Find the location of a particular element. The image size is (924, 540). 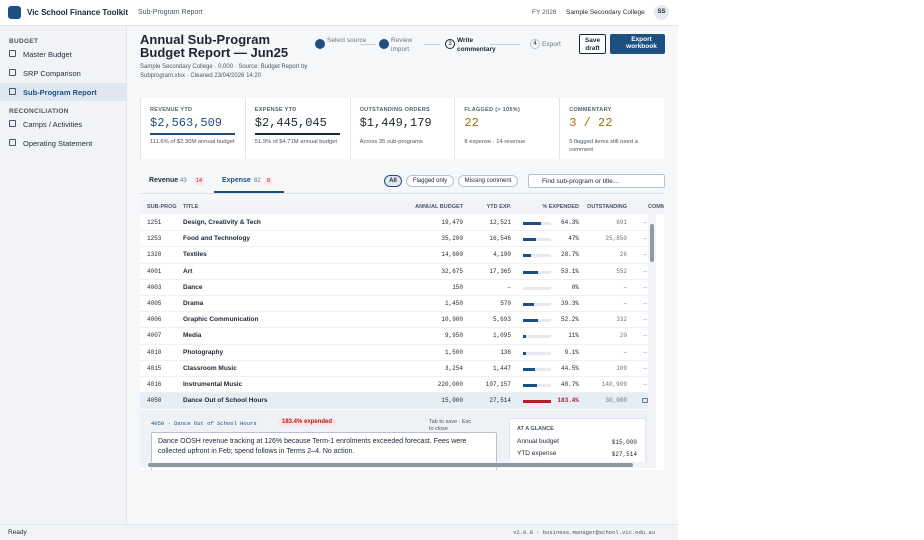

filter-pill: All is located at coordinates (393, 181).